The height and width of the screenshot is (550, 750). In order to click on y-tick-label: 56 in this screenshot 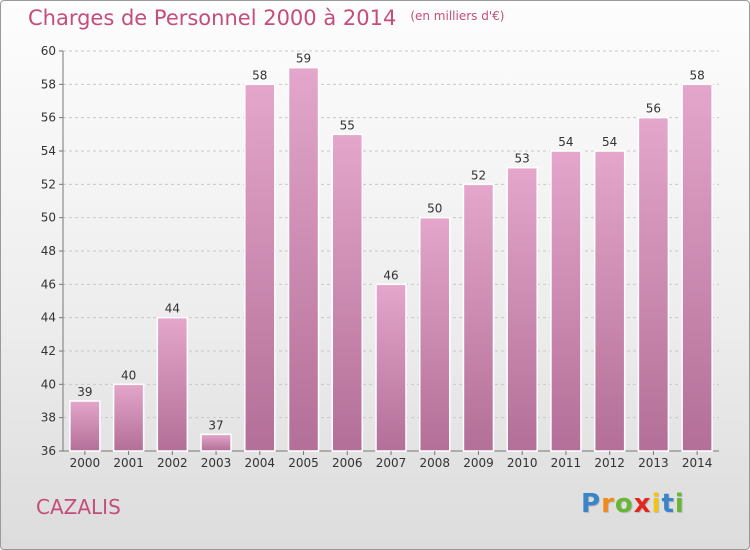, I will do `click(48, 118)`.